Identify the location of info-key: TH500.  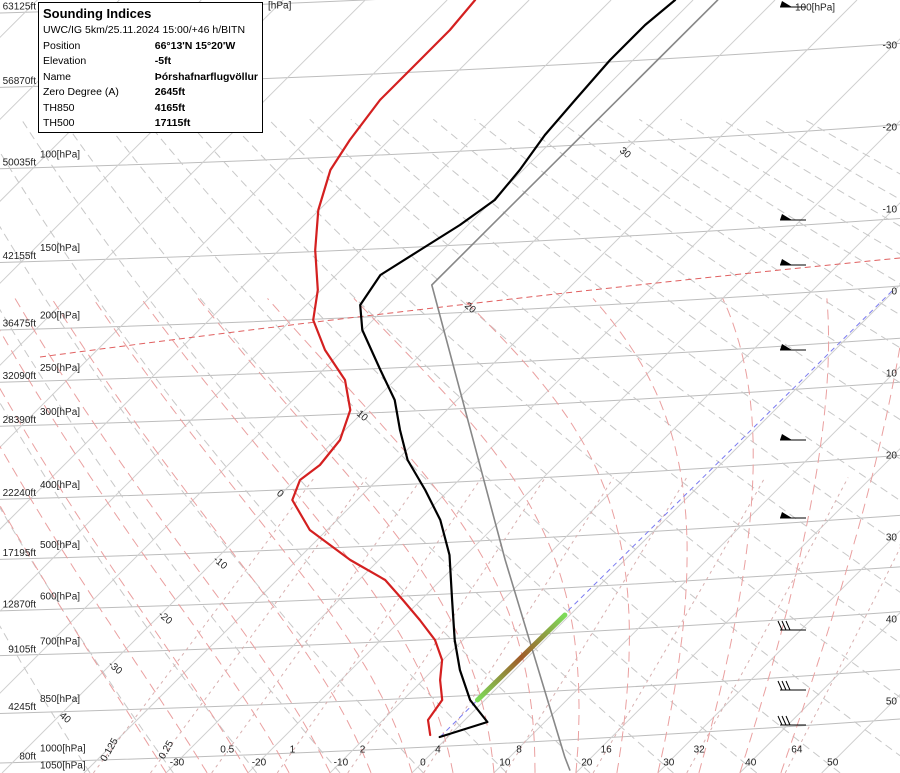
(59, 123).